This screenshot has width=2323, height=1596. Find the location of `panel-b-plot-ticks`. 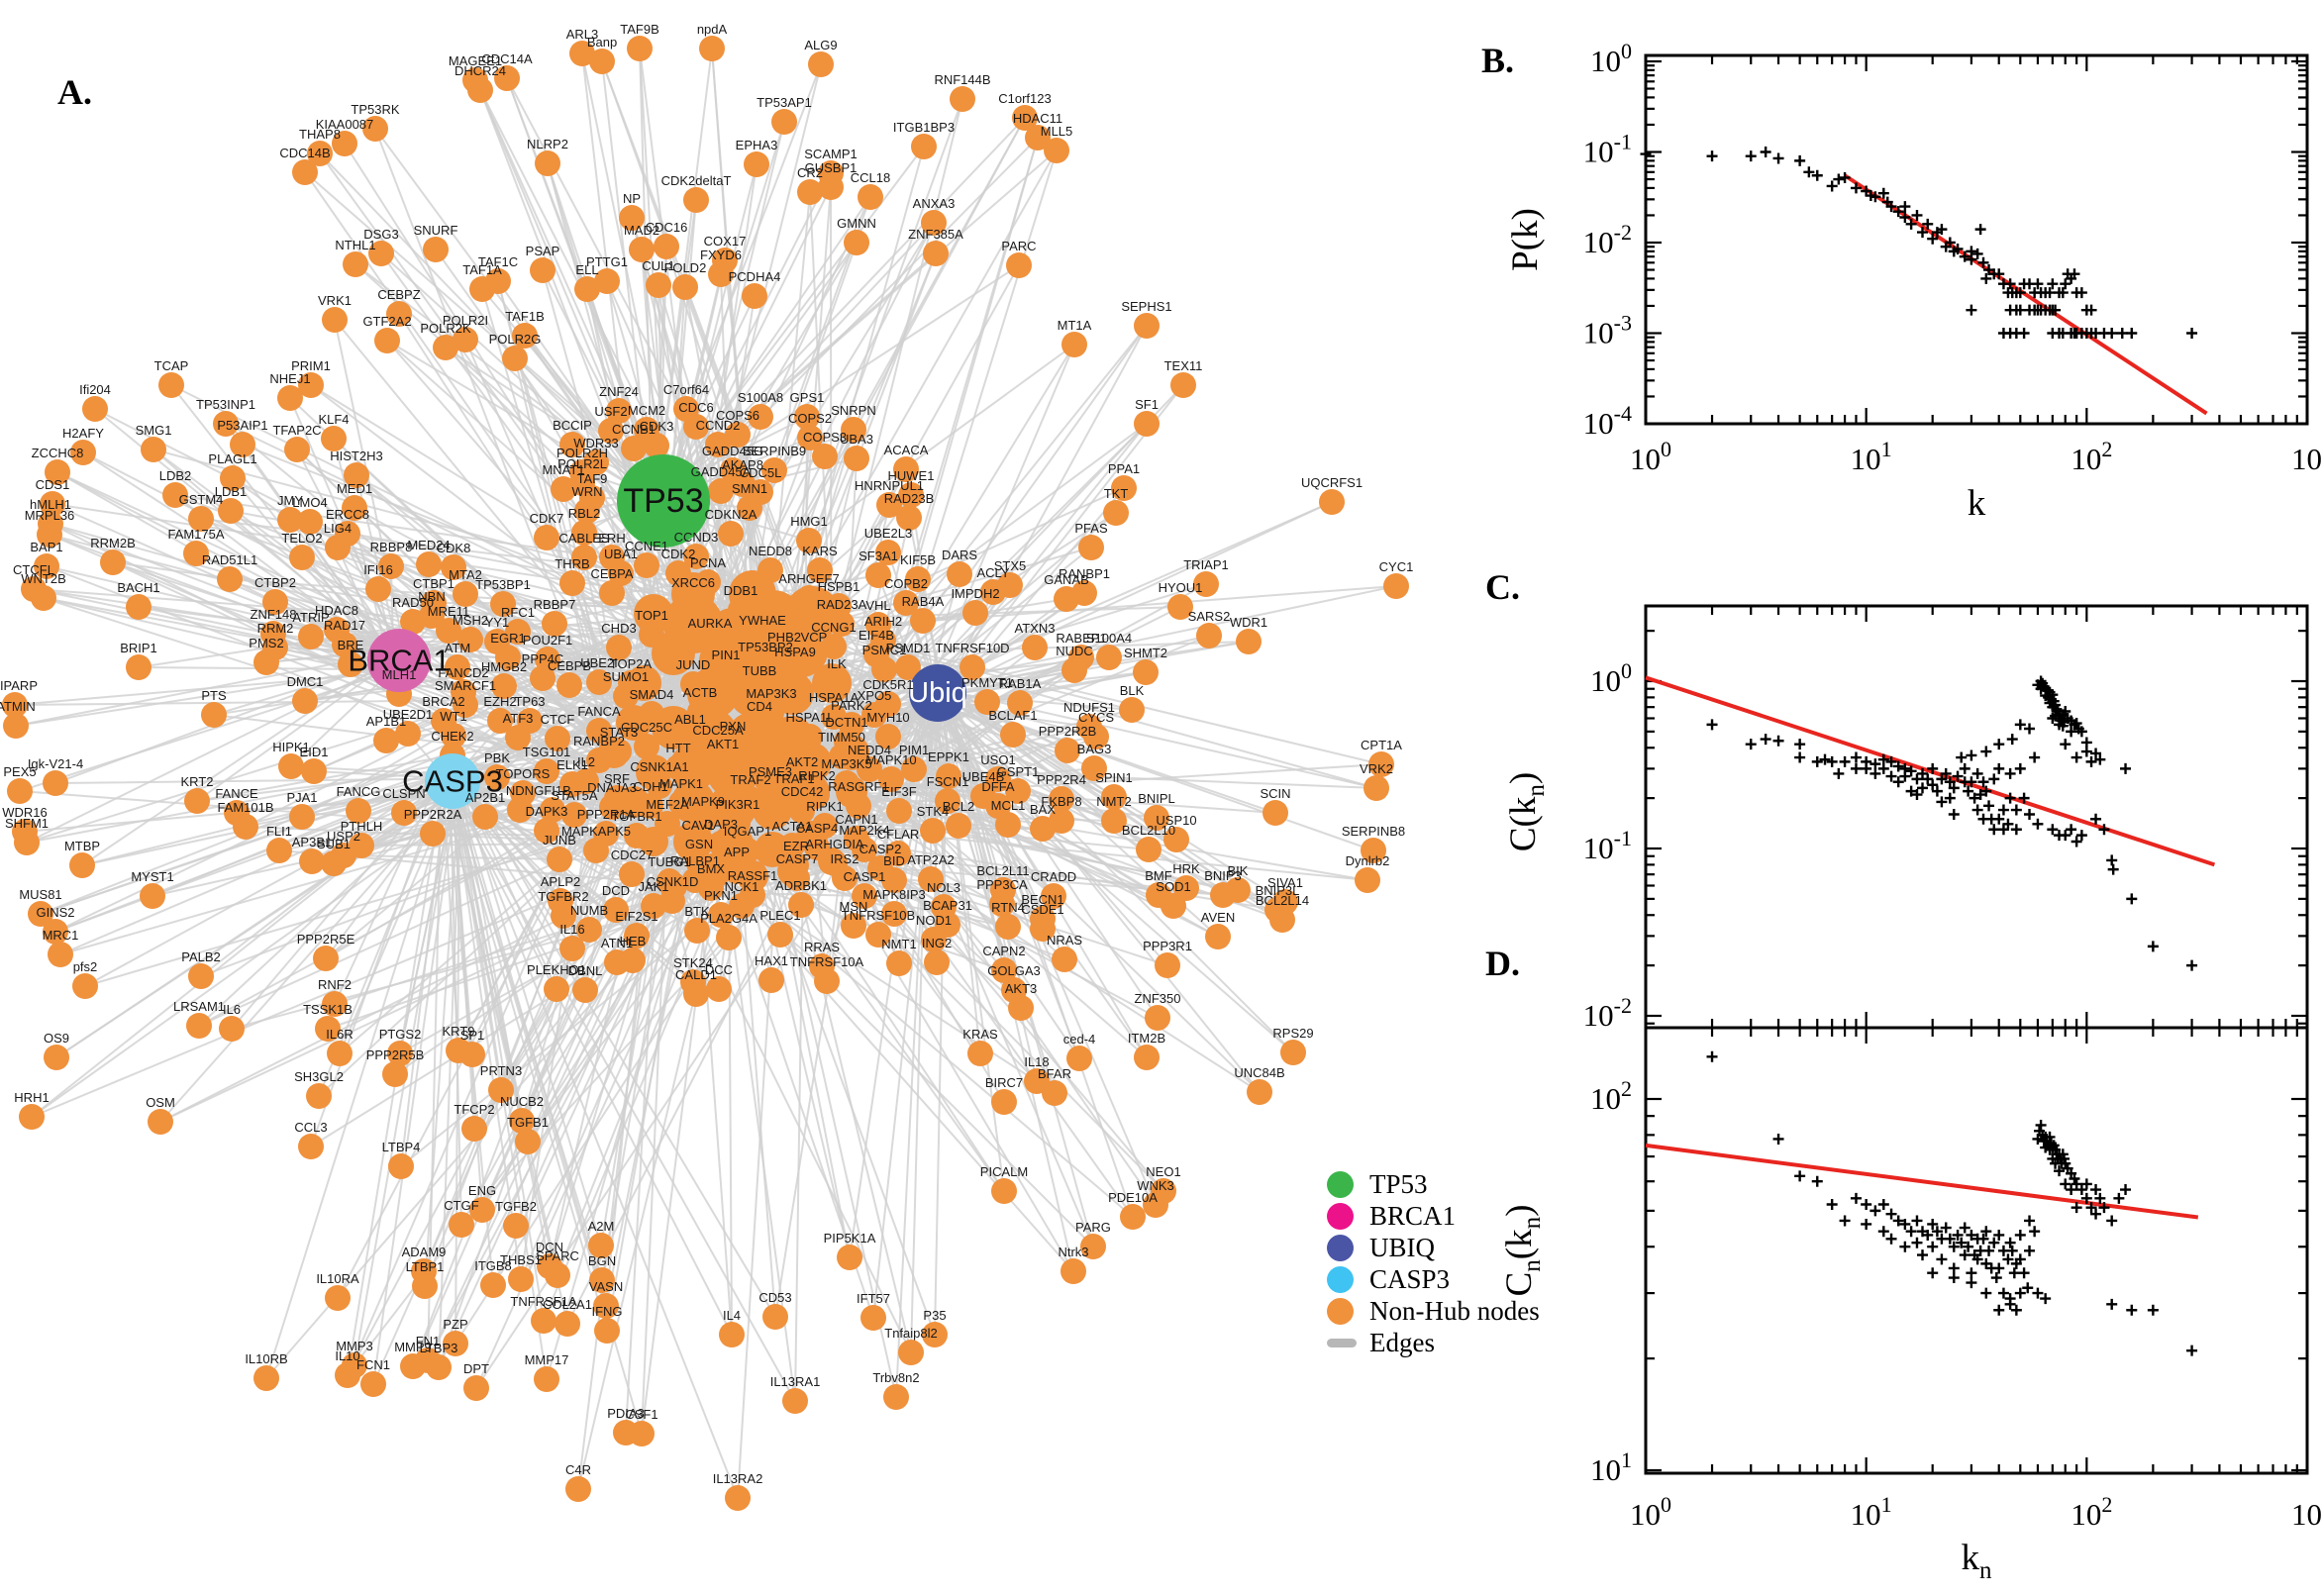

panel-b-plot-ticks is located at coordinates (1976, 239).